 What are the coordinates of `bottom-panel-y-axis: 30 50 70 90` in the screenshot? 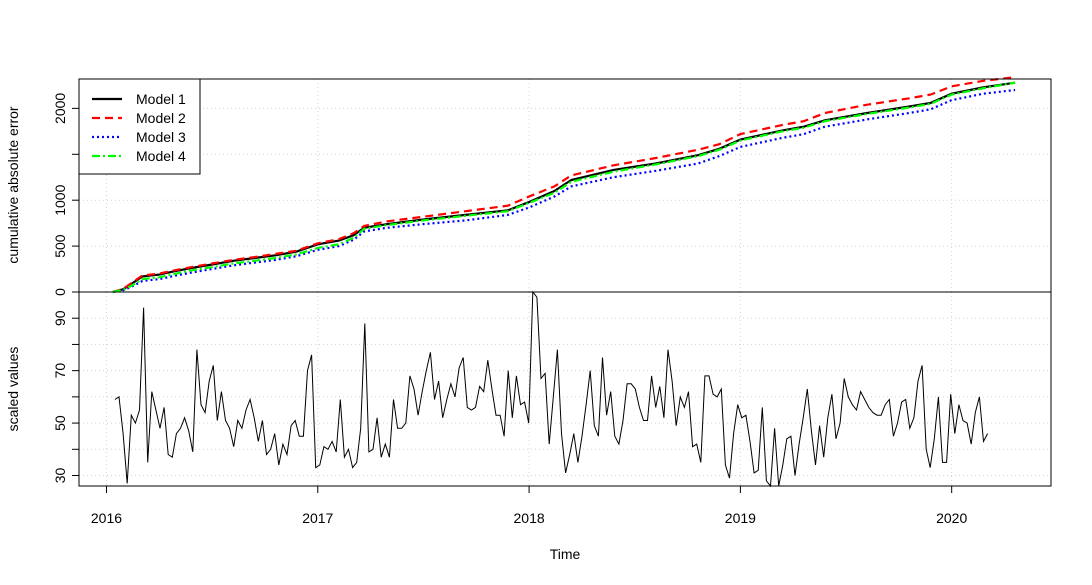 It's located at (65, 396).